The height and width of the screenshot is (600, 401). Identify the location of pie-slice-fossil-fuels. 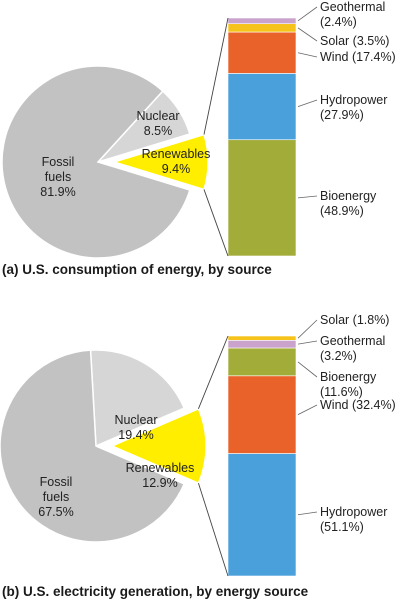
(93, 446).